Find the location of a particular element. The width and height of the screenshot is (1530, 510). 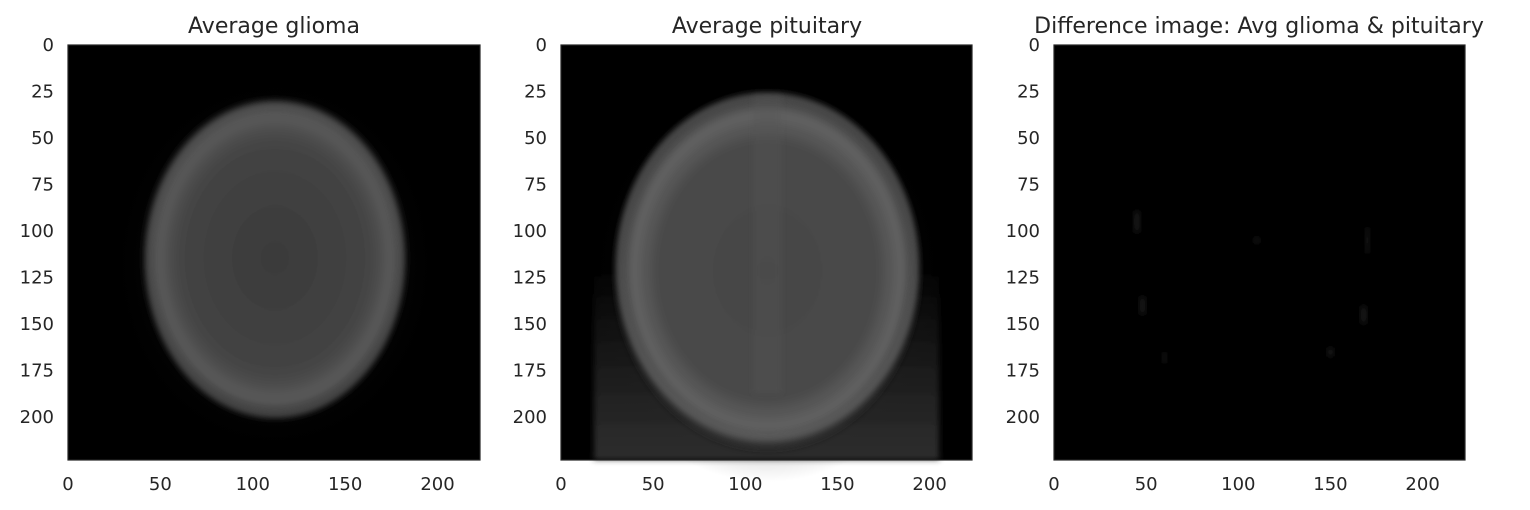

chart-title: Difference image: Avg glioma & pituitary is located at coordinates (1259, 26).